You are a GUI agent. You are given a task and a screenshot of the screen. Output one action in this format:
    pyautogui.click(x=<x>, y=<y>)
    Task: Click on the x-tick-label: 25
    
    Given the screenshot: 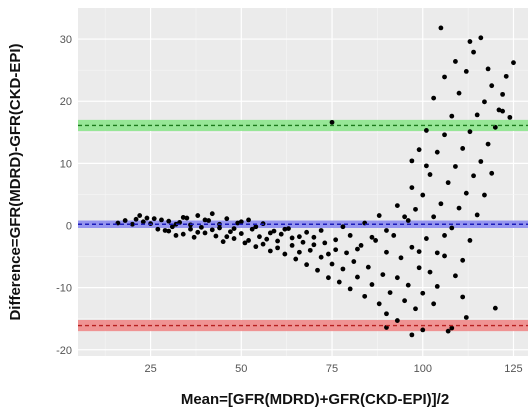 What is the action you would take?
    pyautogui.click(x=150, y=369)
    